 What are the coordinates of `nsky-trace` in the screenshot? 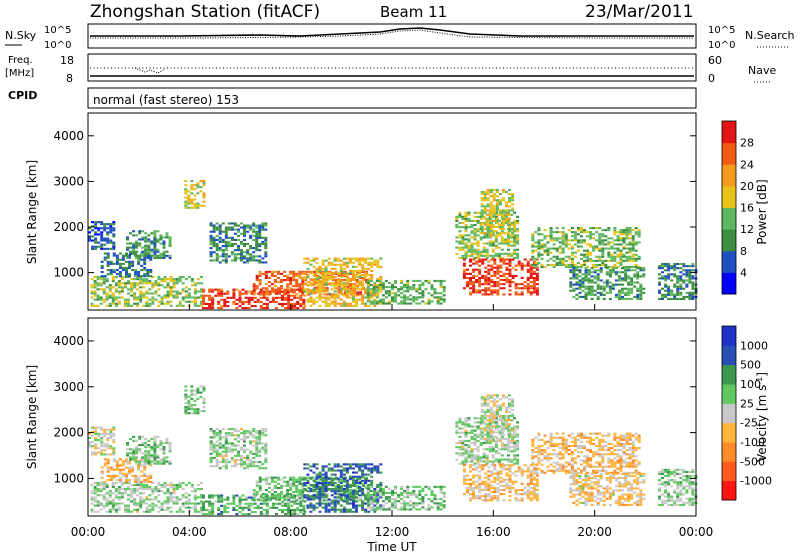 It's located at (392, 32).